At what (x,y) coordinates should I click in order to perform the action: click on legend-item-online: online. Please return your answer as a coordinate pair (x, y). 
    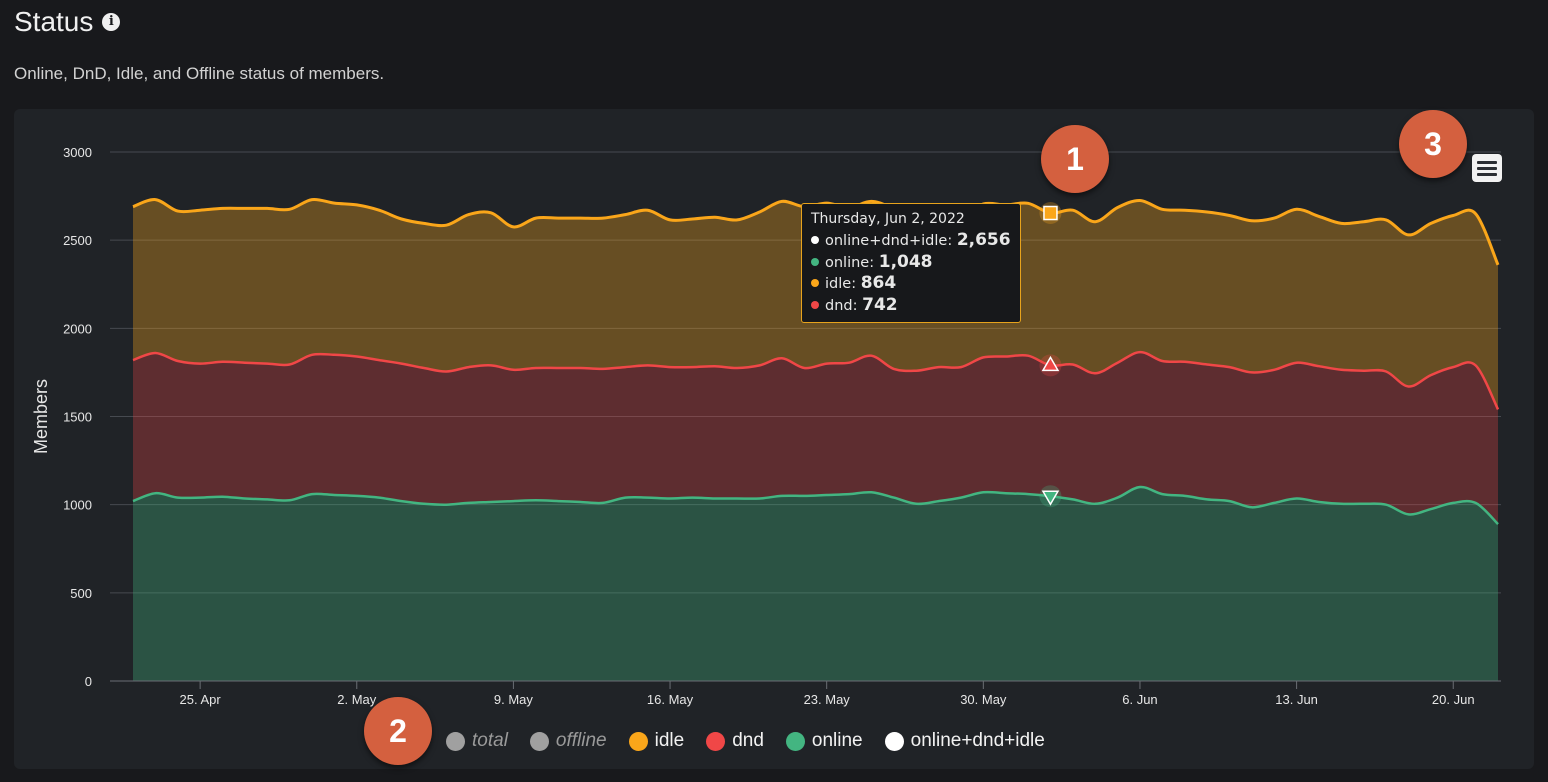
    Looking at the image, I should click on (824, 741).